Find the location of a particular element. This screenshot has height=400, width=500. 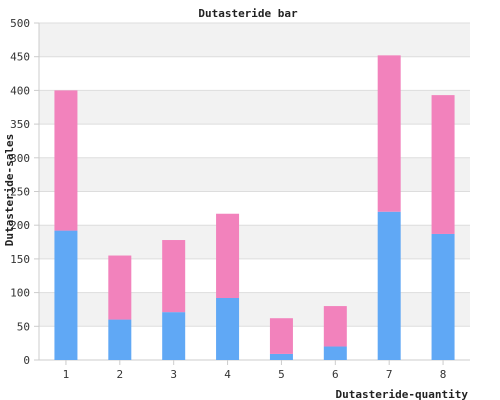

x-tick-labels: 1 2 3 4 5 6 7 8 is located at coordinates (255, 370).